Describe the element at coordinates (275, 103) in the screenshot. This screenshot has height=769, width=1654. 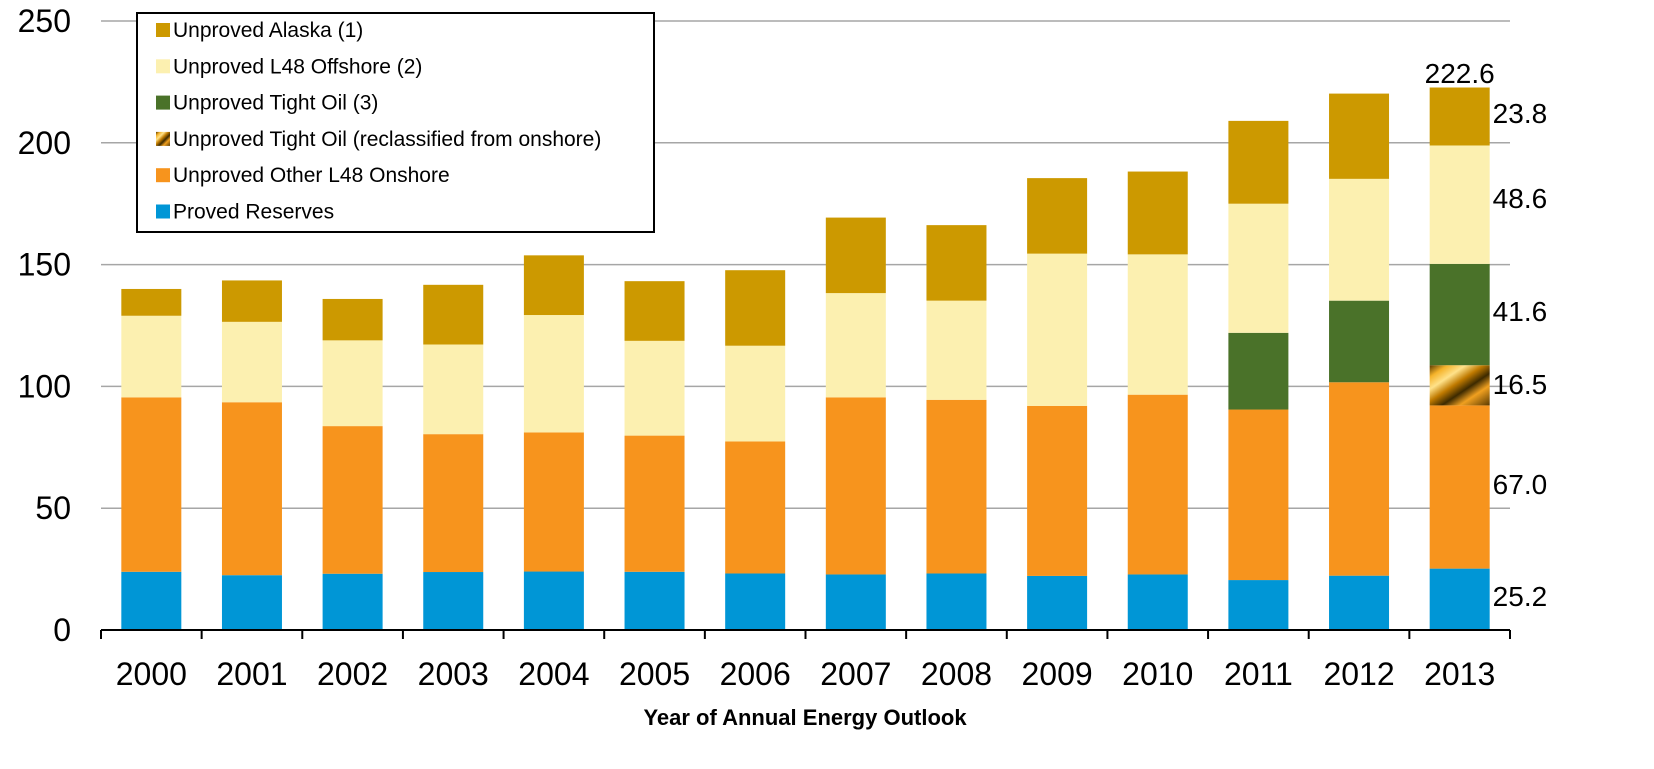
I see `legend-label: Unproved Tight Oil (3)` at that location.